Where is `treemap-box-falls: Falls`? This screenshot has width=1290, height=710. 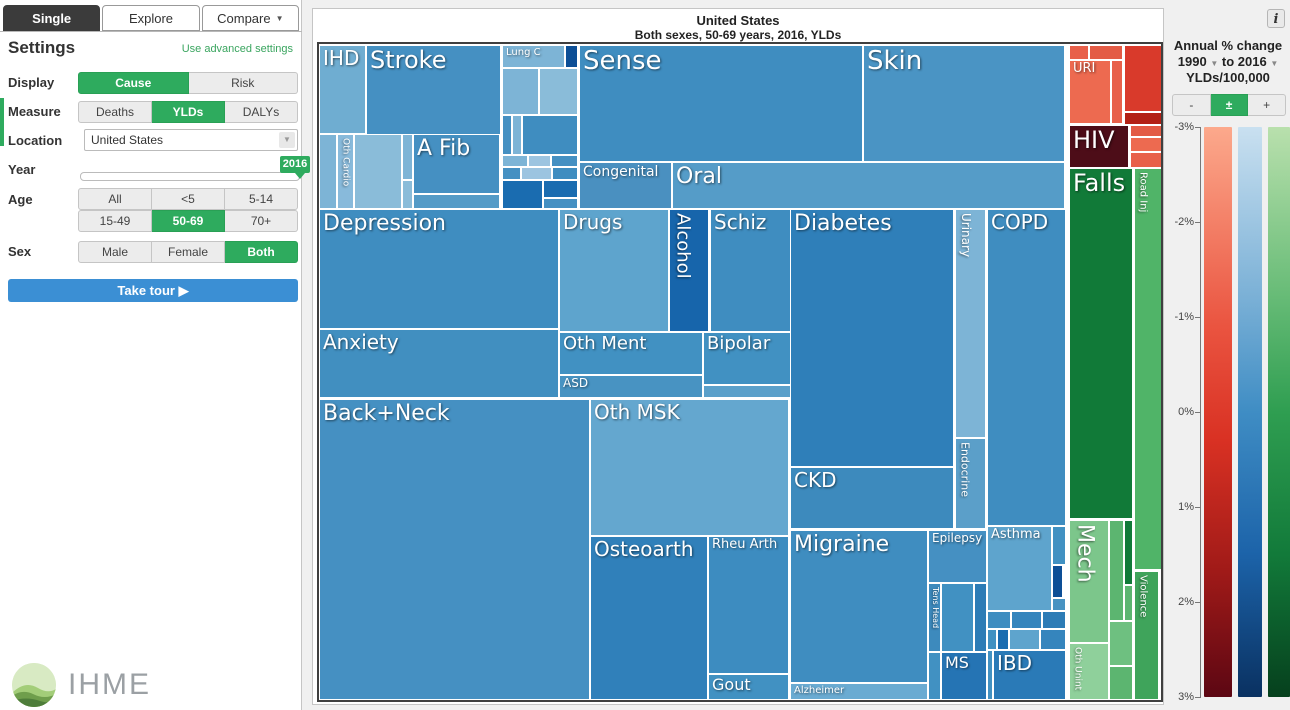 treemap-box-falls: Falls is located at coordinates (1101, 343).